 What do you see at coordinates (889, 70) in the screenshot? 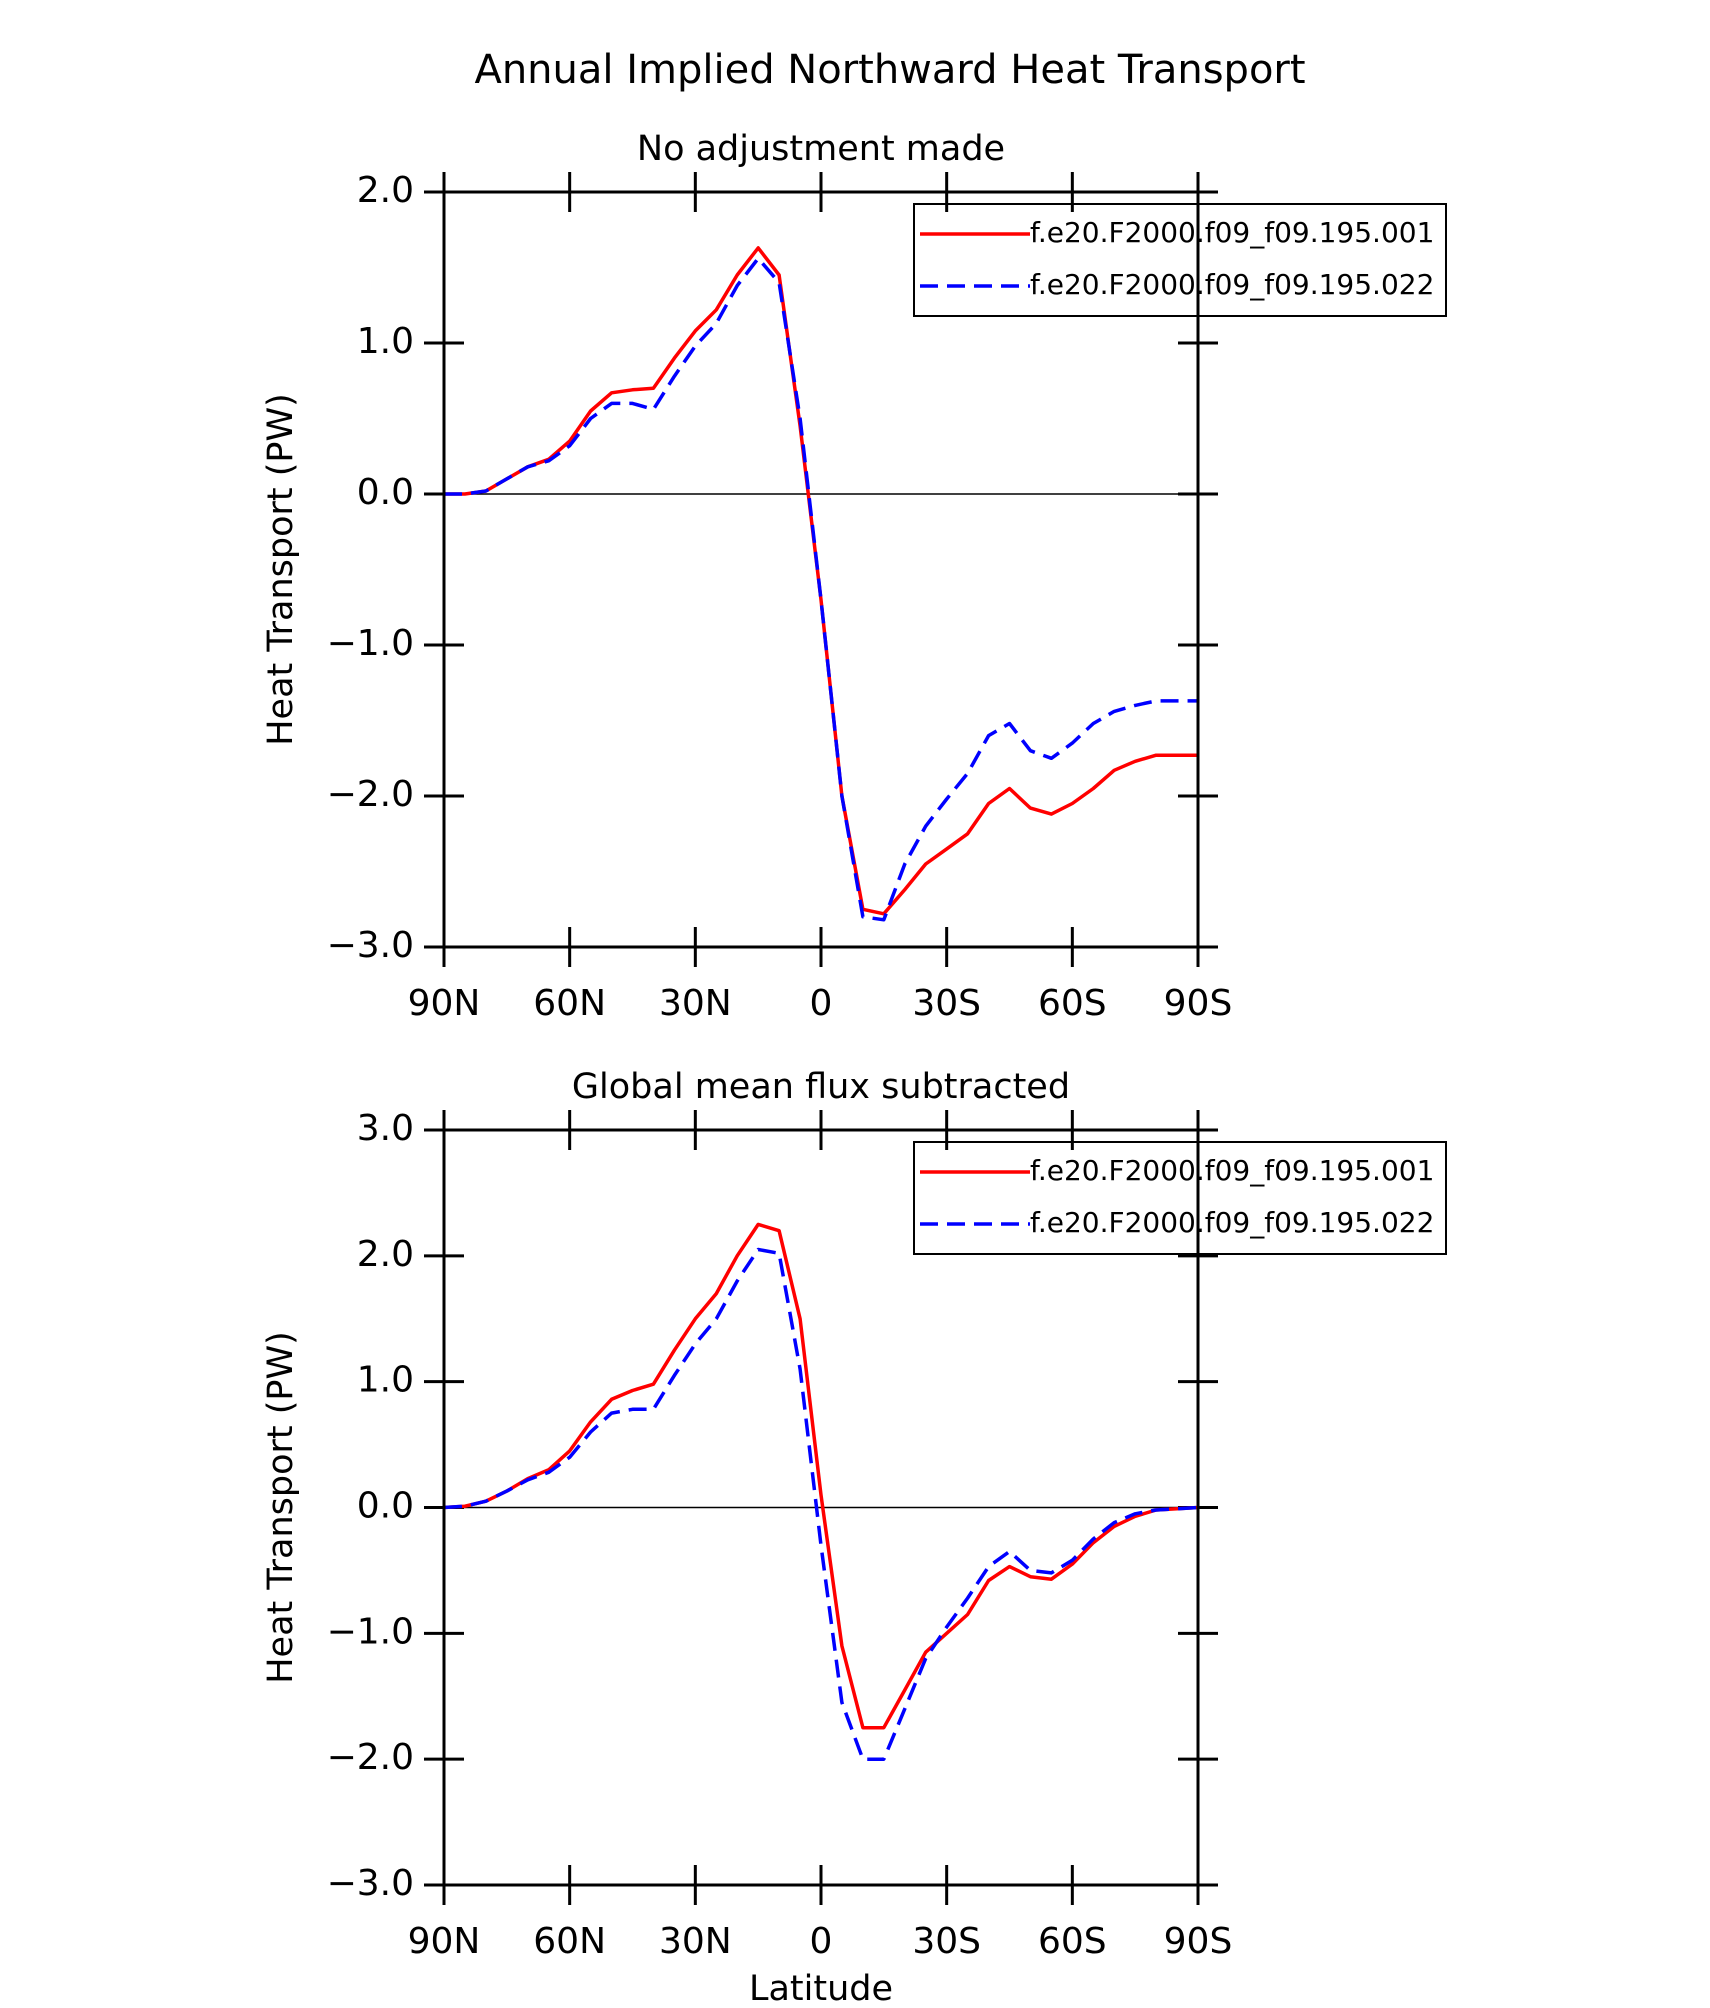
I see `figure-title: Annual Implied Northward Heat Transport` at bounding box center [889, 70].